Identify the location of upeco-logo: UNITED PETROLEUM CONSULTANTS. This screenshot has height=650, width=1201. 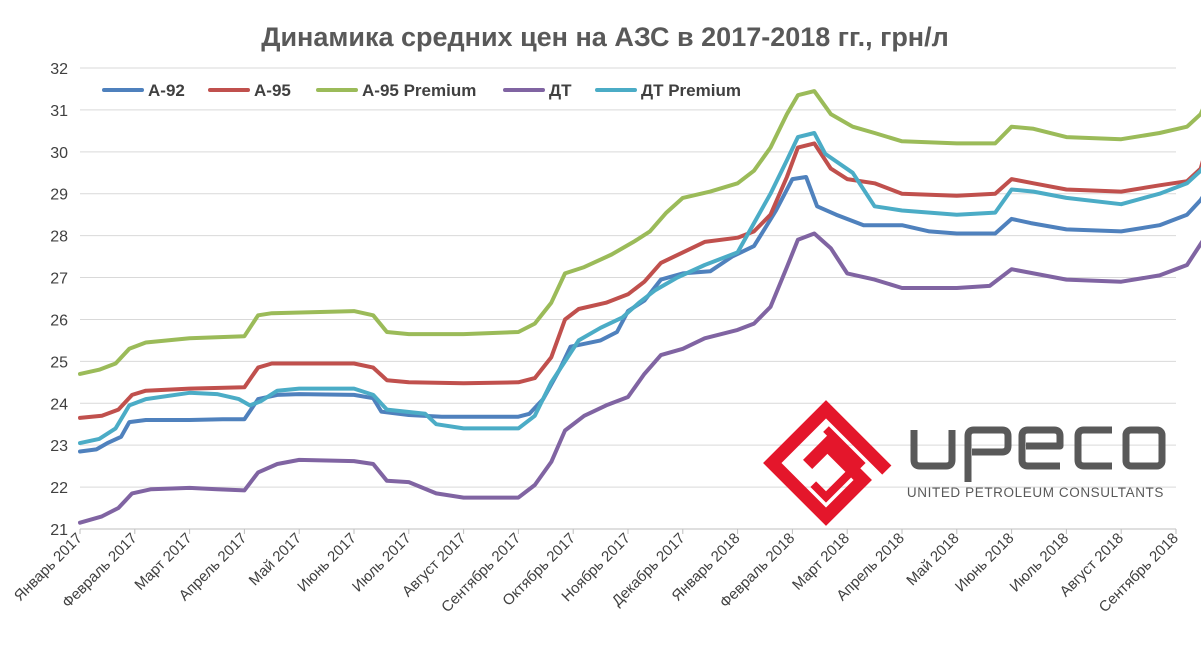
(964, 463).